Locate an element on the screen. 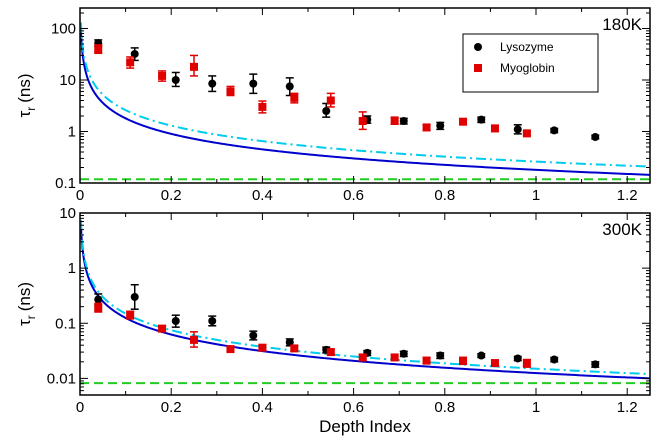 The height and width of the screenshot is (440, 660). series-lysozyme is located at coordinates (347, 326).